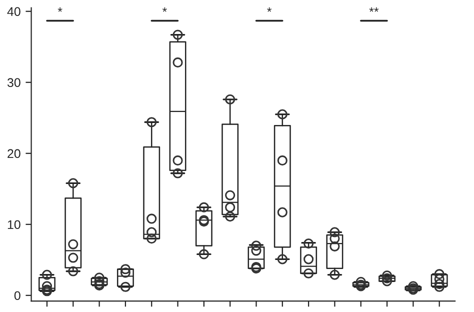 The width and height of the screenshot is (474, 312). What do you see at coordinates (14, 225) in the screenshot?
I see `y-tick-label: 10` at bounding box center [14, 225].